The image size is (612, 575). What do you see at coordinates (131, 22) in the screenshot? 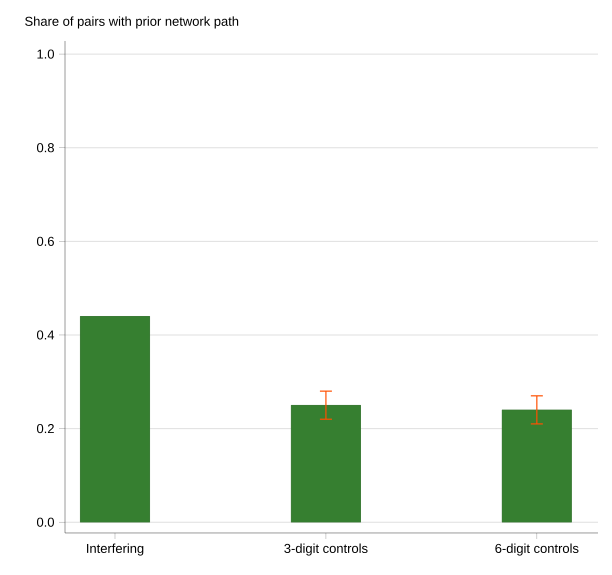
I see `y-axis-title: Share of pairs with prior network path` at bounding box center [131, 22].